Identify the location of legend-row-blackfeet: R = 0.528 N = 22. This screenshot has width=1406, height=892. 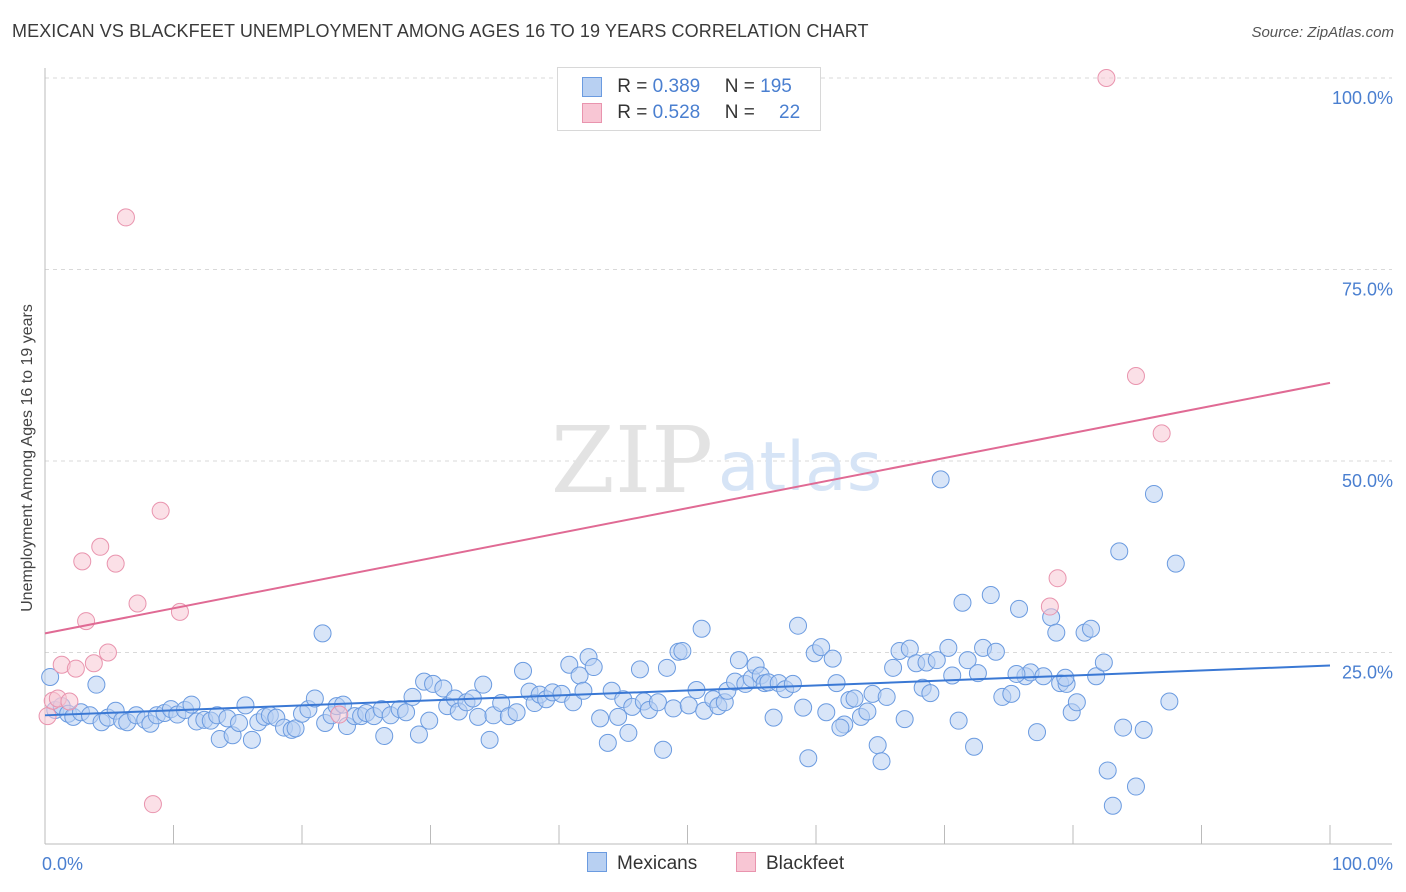
(691, 114).